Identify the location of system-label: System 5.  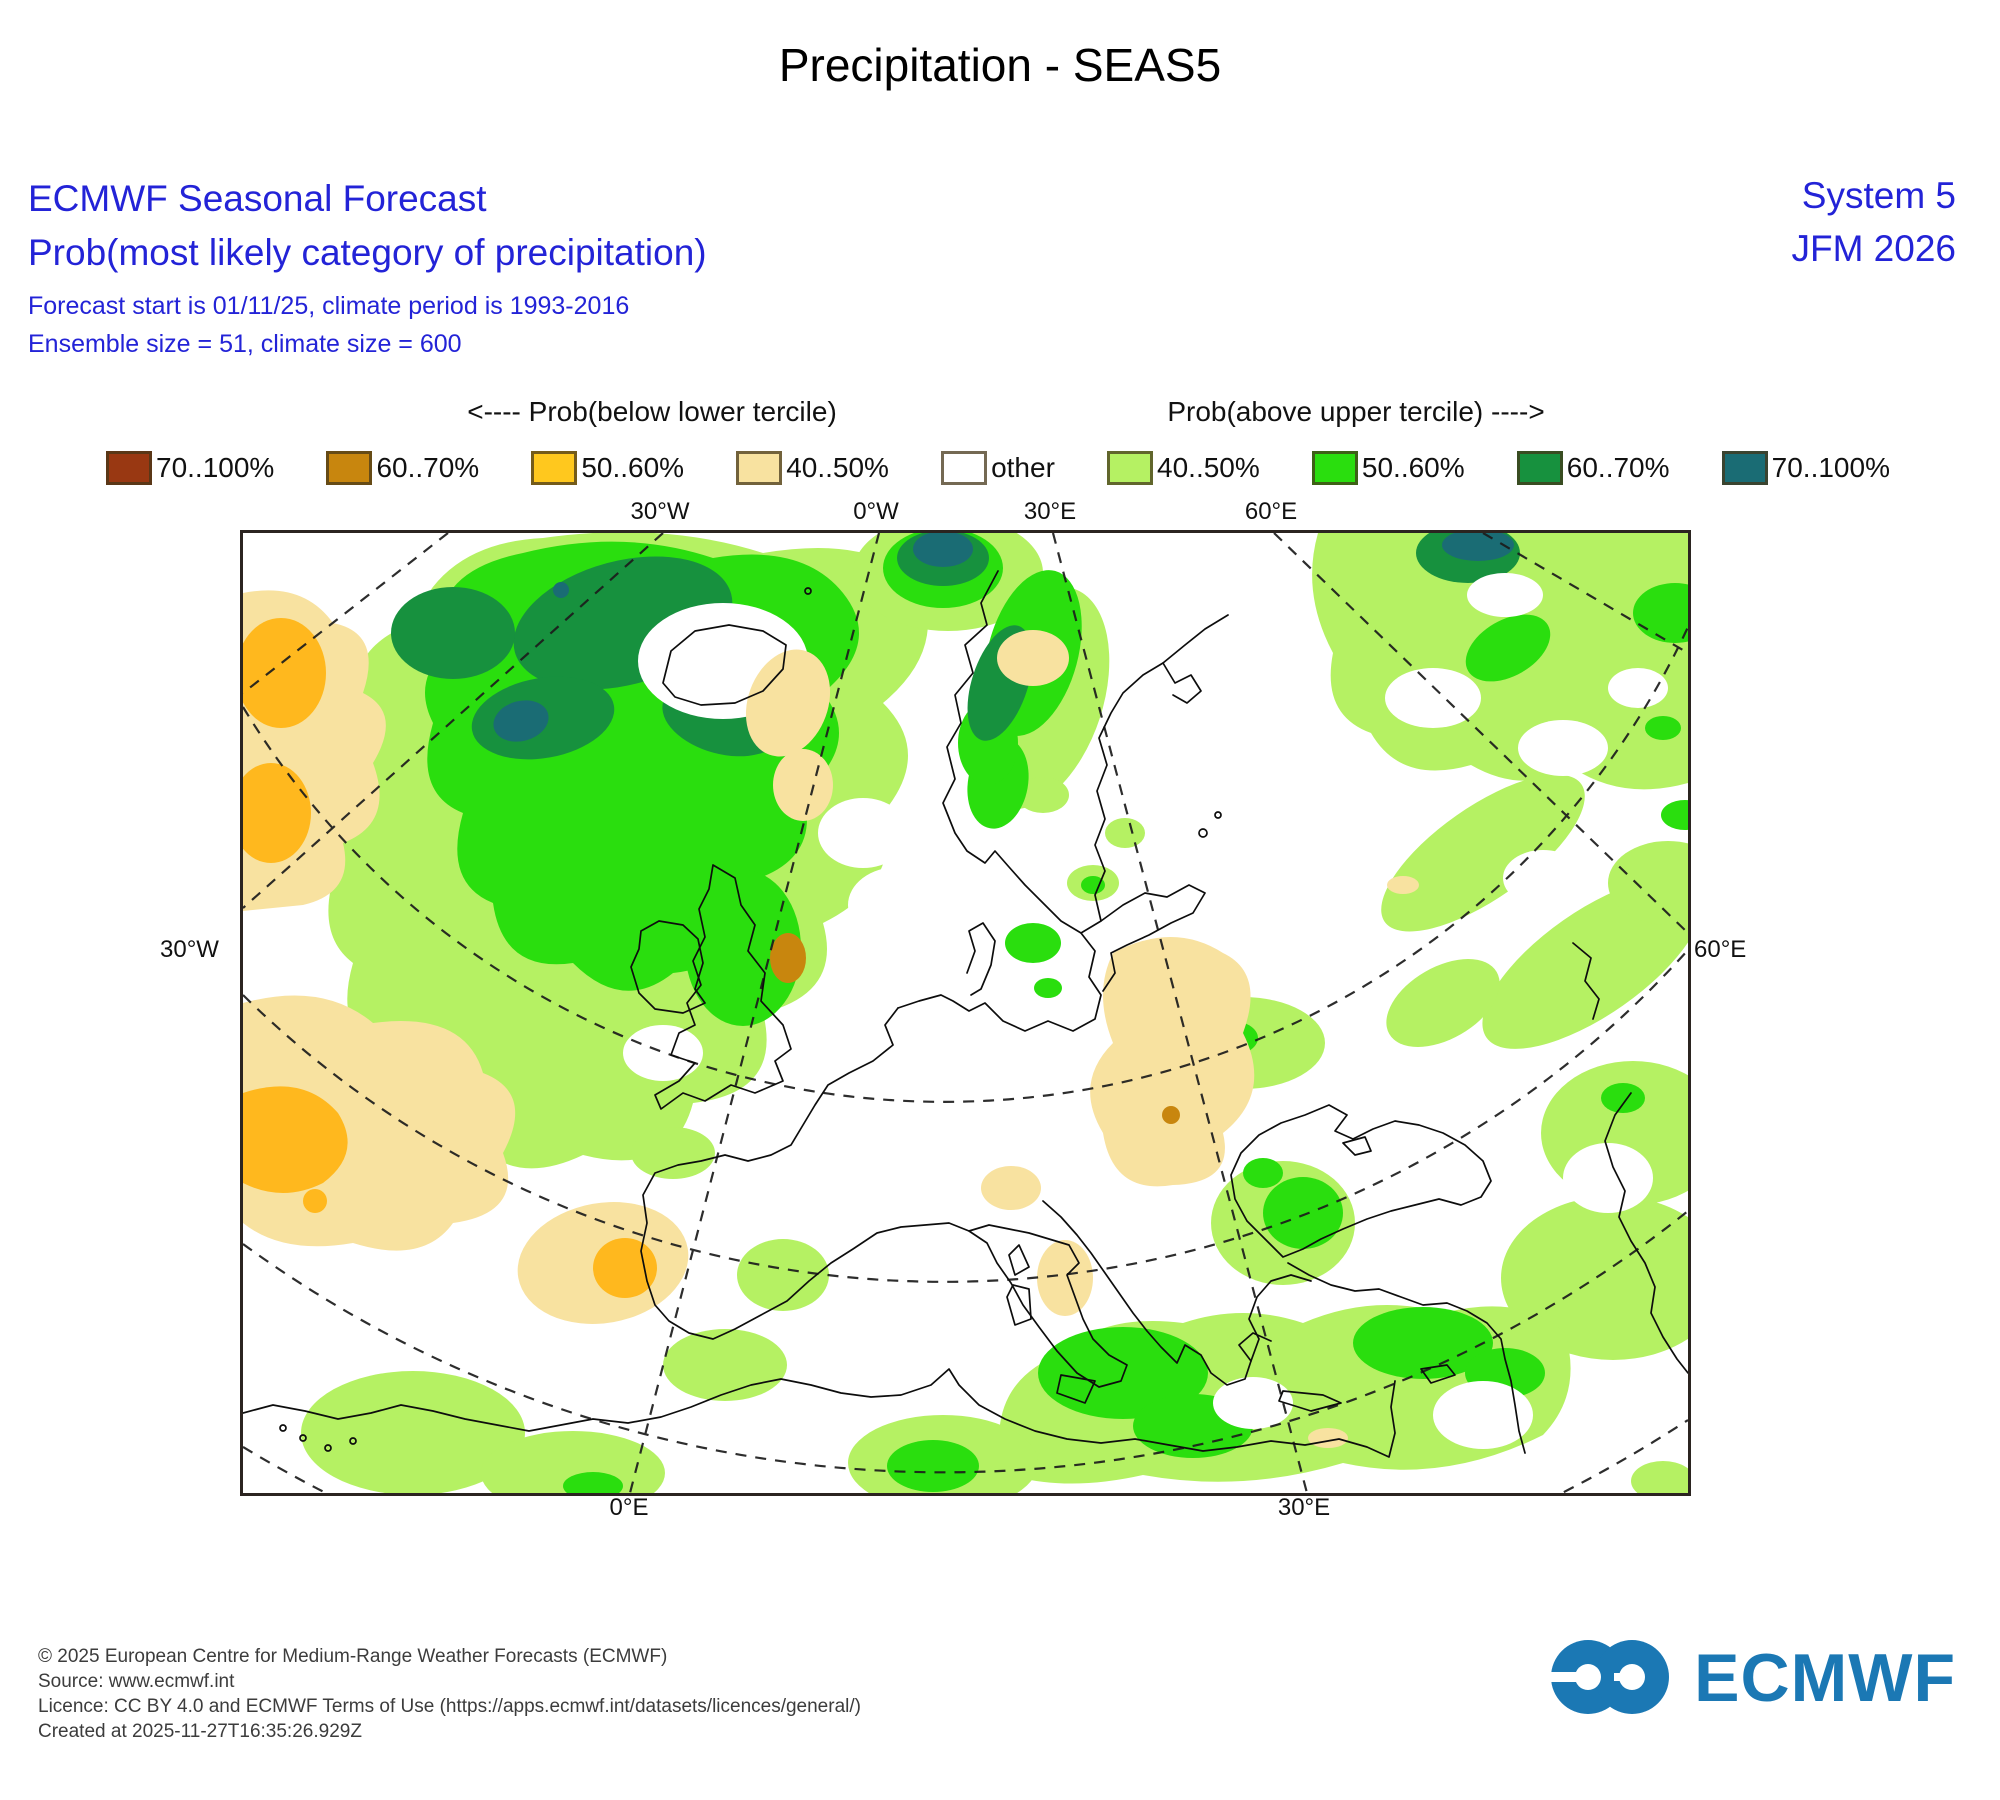
(1878, 195).